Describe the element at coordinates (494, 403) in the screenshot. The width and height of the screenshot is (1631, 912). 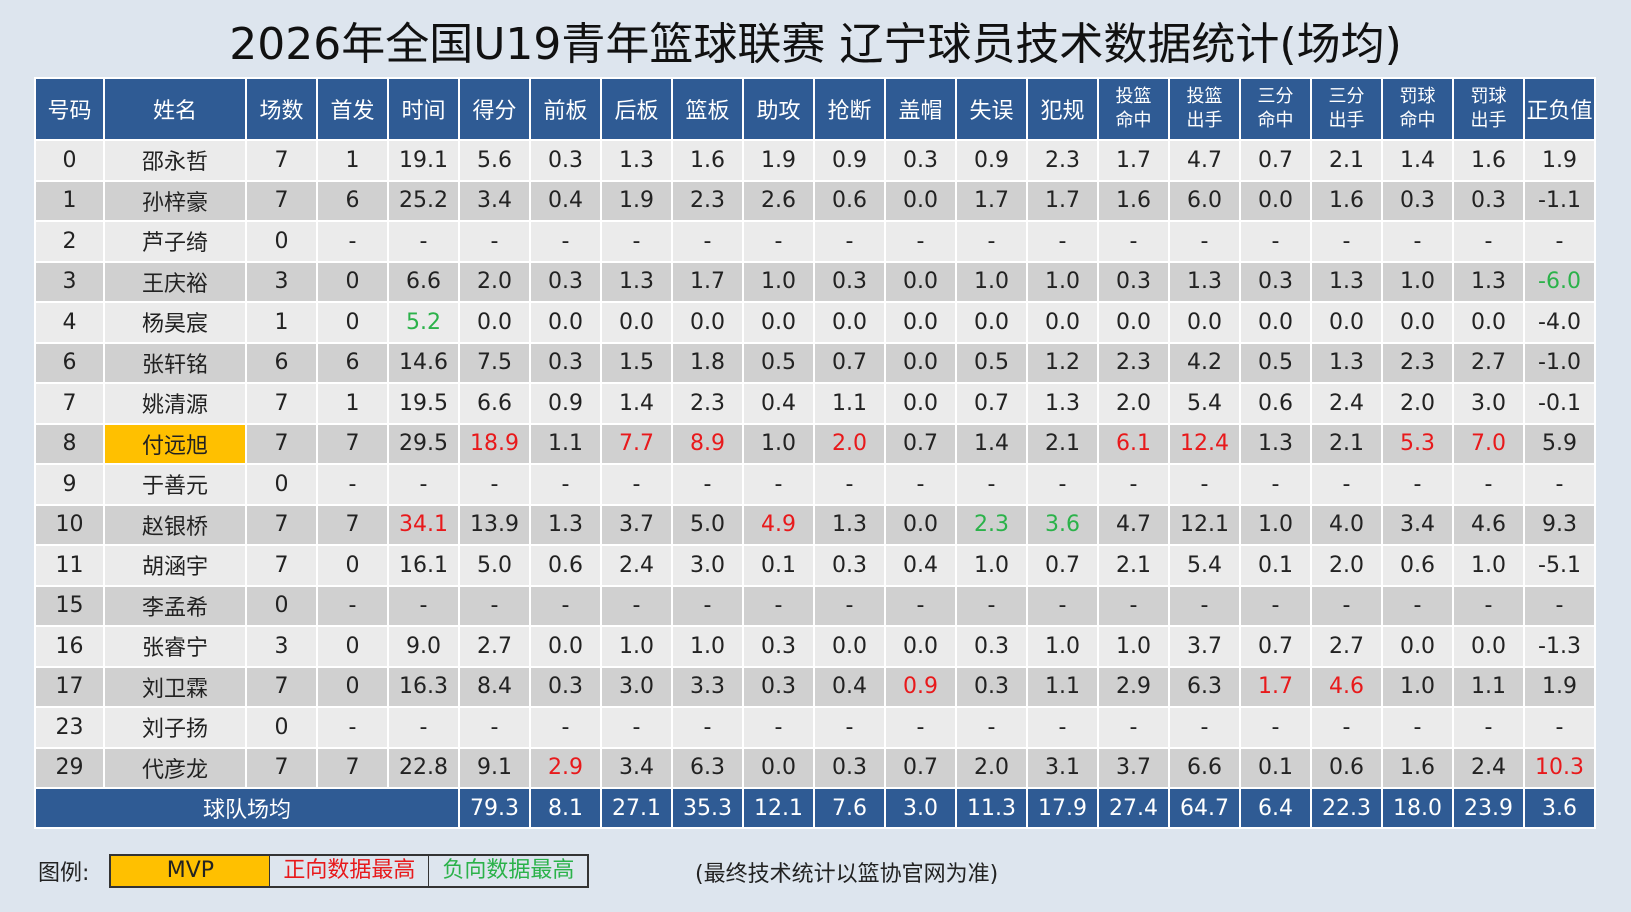
I see `cell: 6.6` at that location.